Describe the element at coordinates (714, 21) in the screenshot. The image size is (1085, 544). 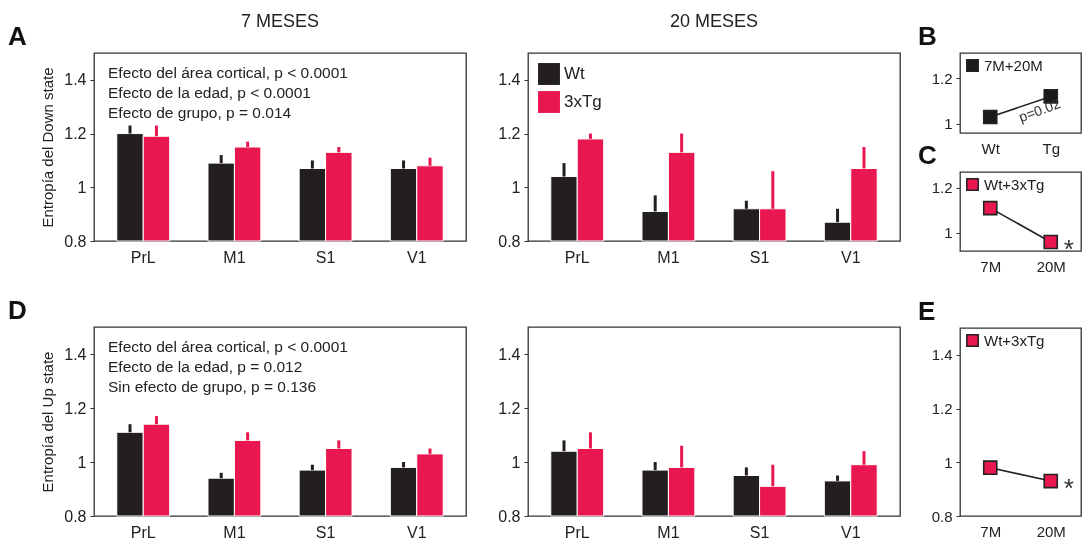
I see `chart-title: 20 MESES` at that location.